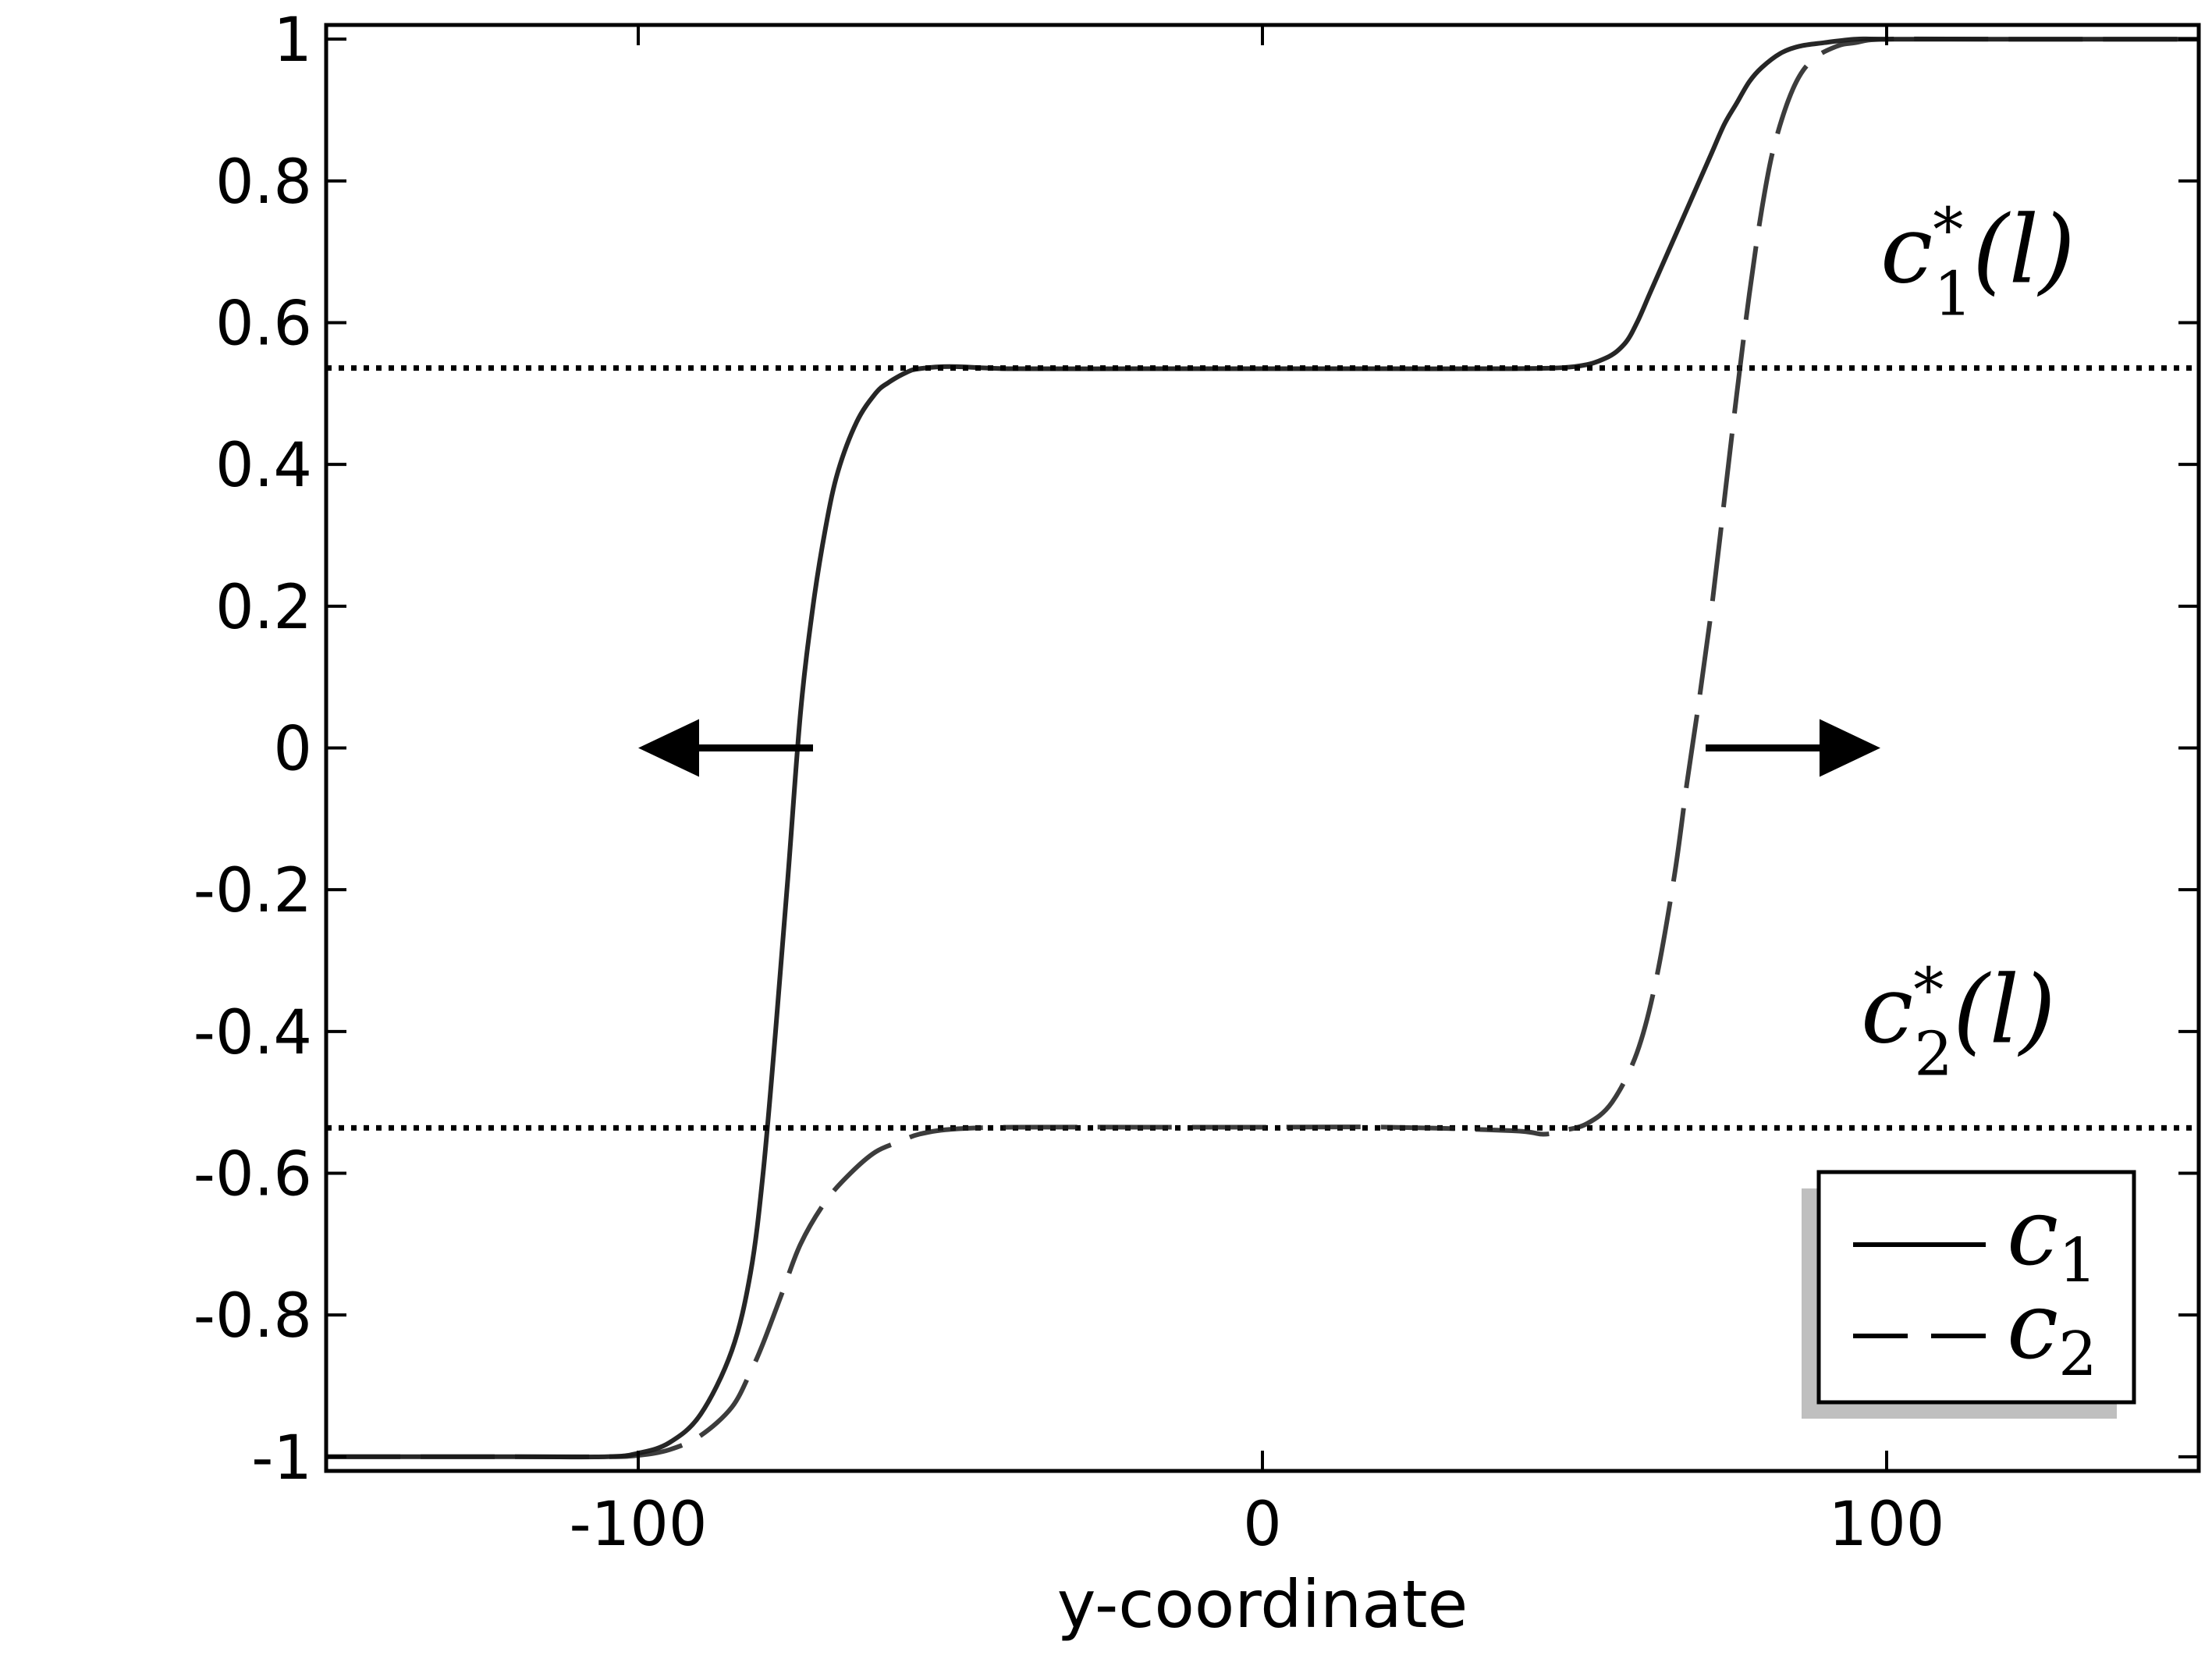  I want to click on y-tick-label: 0, so click(292, 750).